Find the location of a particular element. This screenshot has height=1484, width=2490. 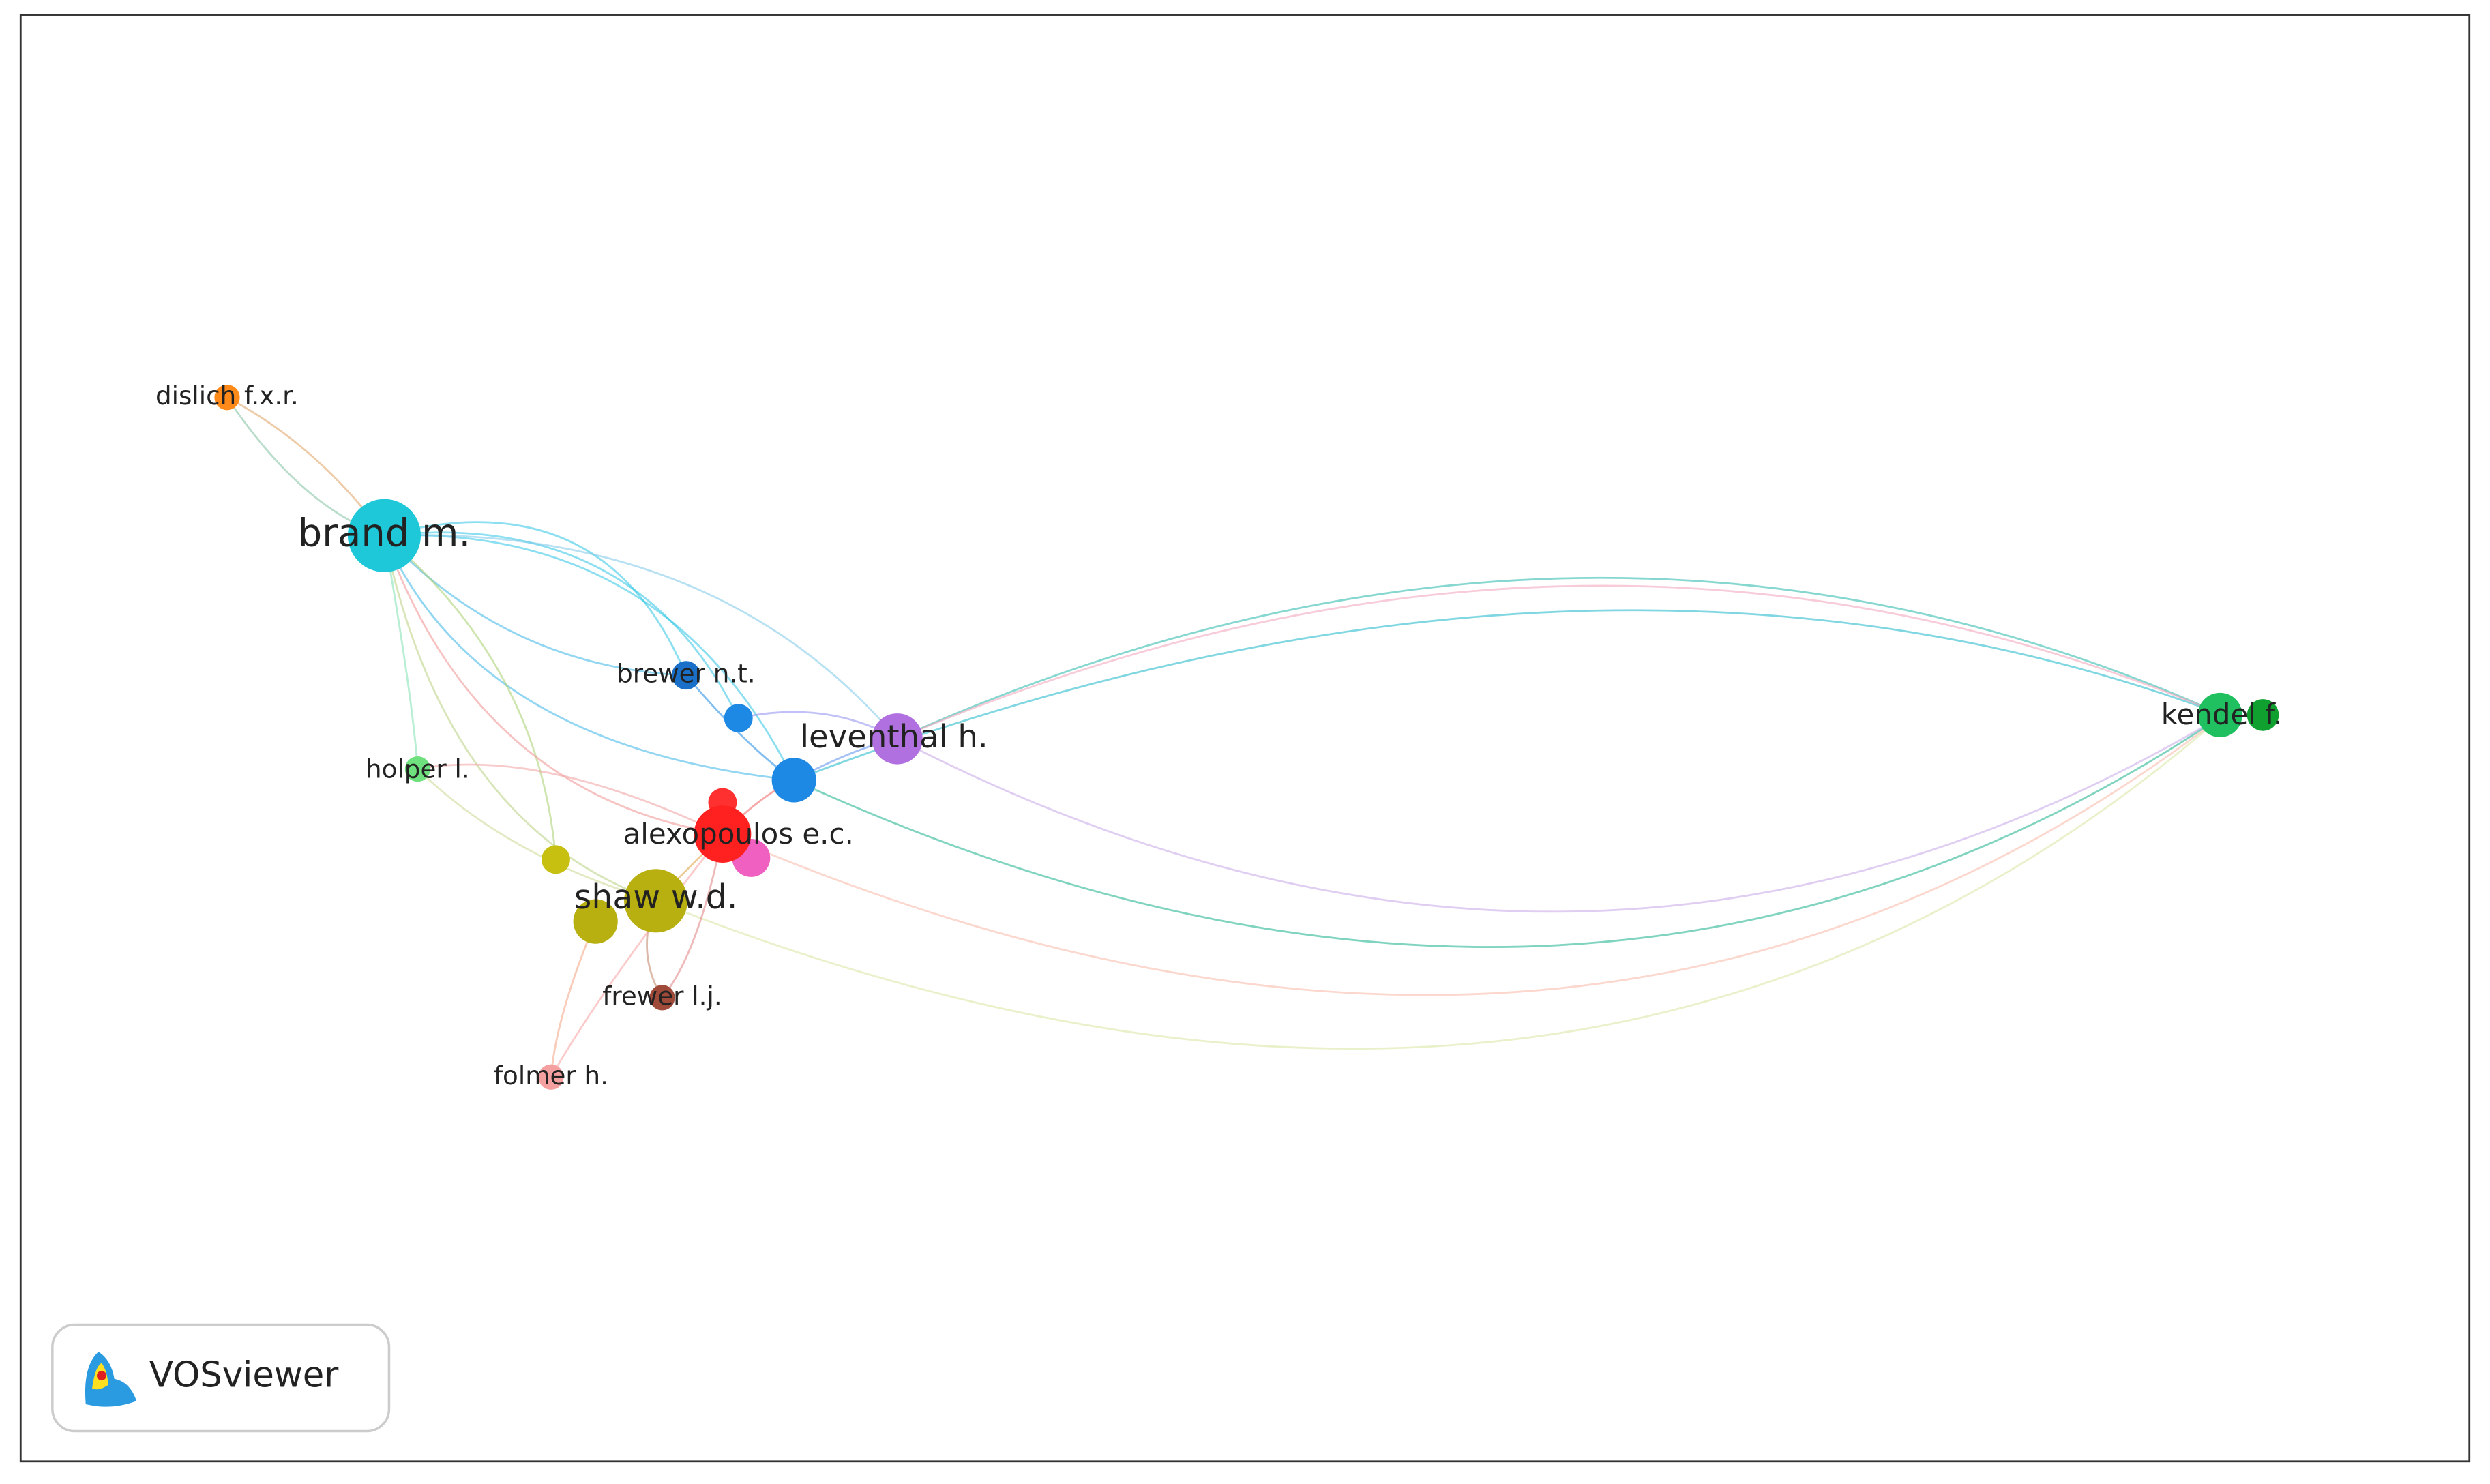

node-label: frewer l.j. is located at coordinates (662, 996).